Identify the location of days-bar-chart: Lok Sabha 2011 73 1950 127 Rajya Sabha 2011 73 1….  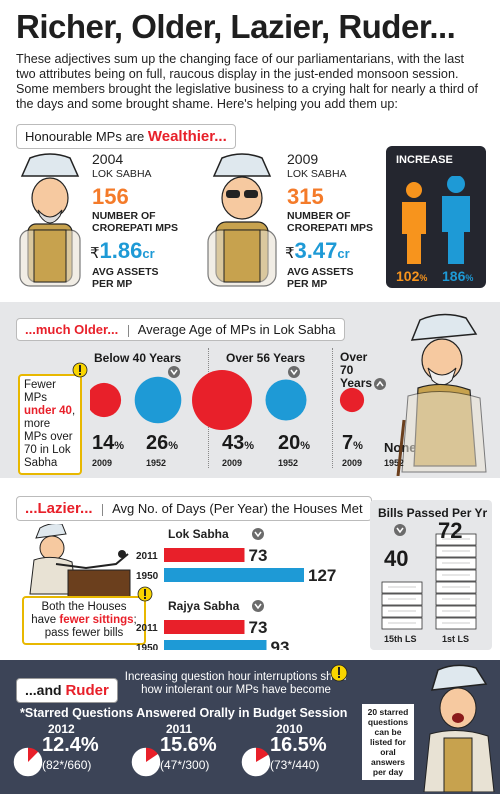
(236, 588).